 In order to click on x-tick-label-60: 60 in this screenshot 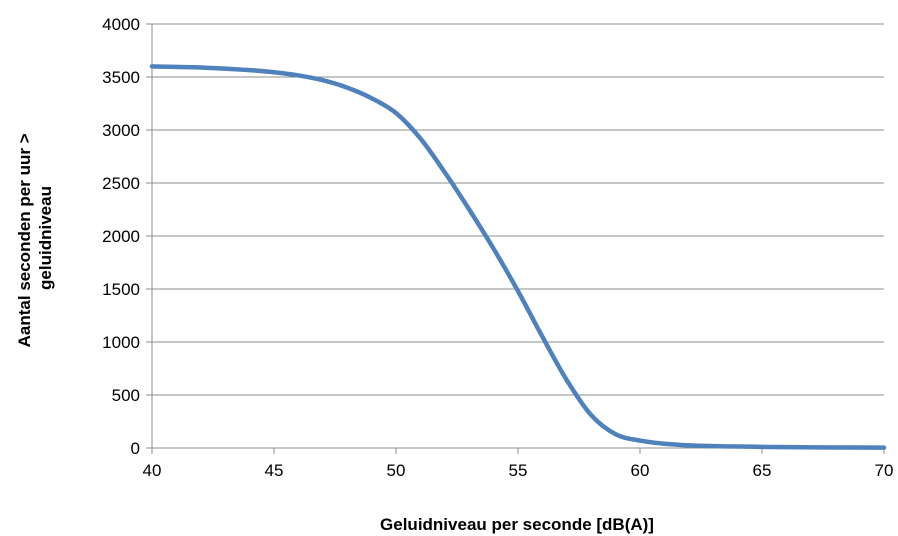, I will do `click(640, 470)`.